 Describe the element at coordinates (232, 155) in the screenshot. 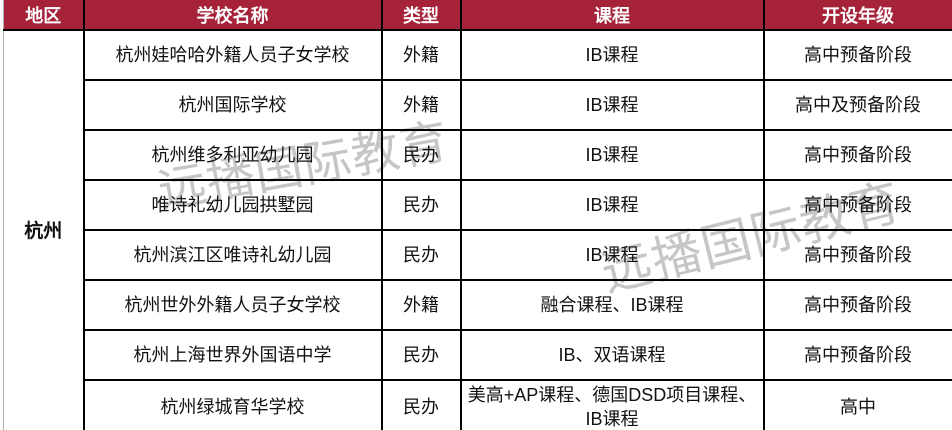

I see `school-name-cell: 杭州维多利亚幼儿园` at that location.